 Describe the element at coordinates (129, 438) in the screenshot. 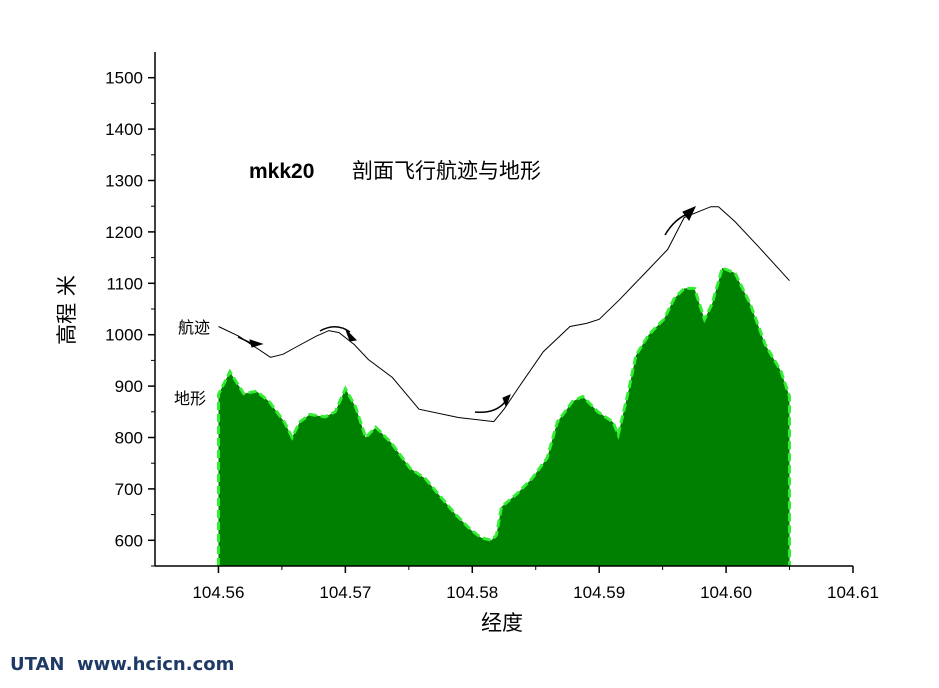

I see `y-tick-label: 800` at that location.